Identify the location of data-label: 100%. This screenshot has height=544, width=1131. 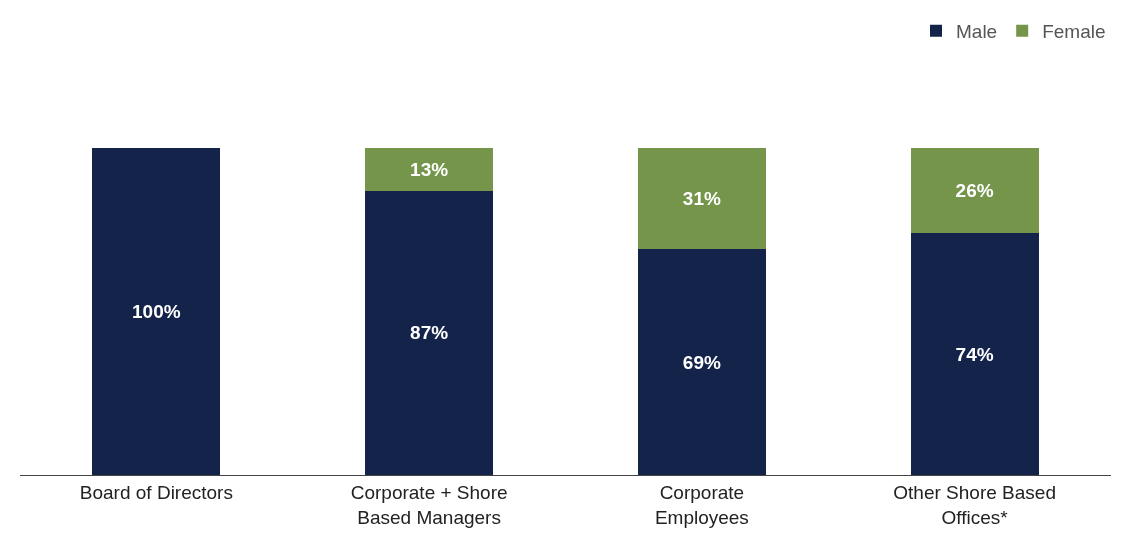
(156, 311).